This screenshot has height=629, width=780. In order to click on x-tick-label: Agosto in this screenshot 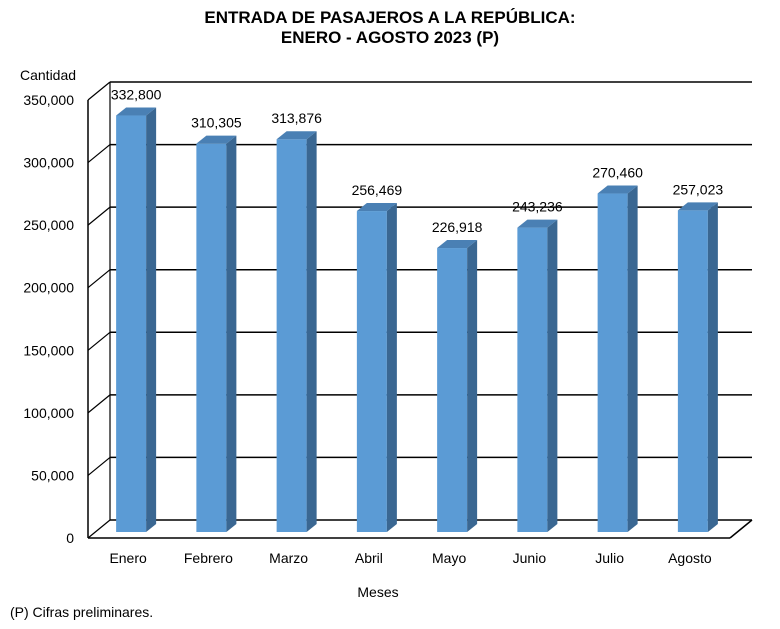, I will do `click(690, 558)`.